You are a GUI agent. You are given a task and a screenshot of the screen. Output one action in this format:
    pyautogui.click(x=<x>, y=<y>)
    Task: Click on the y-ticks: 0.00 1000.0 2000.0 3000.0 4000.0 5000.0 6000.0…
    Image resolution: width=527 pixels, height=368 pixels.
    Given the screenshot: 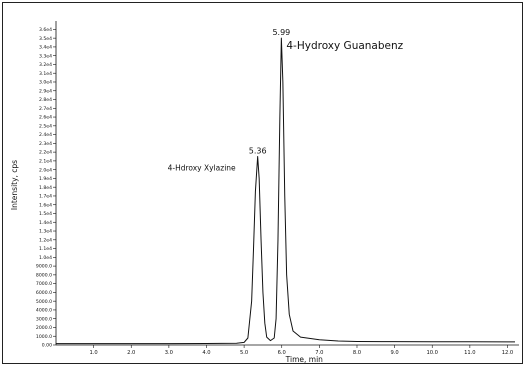 What is the action you would take?
    pyautogui.click(x=46, y=188)
    